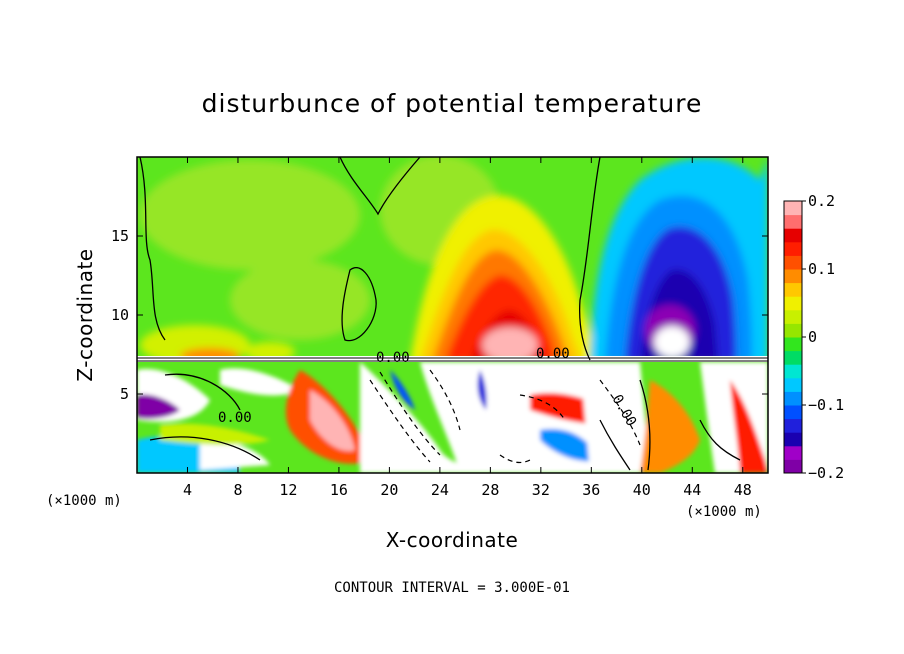 The height and width of the screenshot is (654, 904). I want to click on colorbar-ticks: 0.2 0.1 0 −0.1 −0.2, so click(823, 337).